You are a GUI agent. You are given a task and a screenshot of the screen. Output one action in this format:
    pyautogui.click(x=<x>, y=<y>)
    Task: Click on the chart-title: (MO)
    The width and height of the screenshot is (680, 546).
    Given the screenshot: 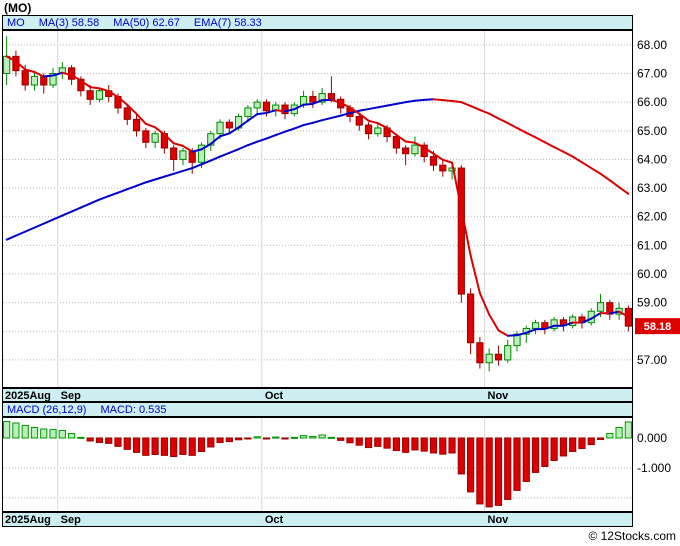 What is the action you would take?
    pyautogui.click(x=18, y=8)
    